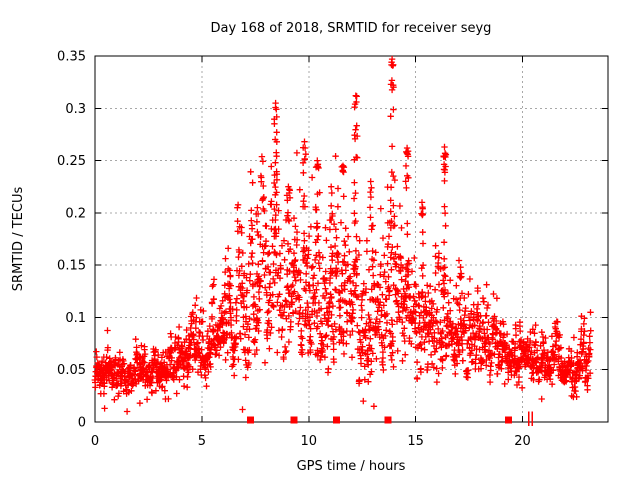 The height and width of the screenshot is (480, 640). What do you see at coordinates (71, 57) in the screenshot?
I see `y-tick-label: 0.35` at bounding box center [71, 57].